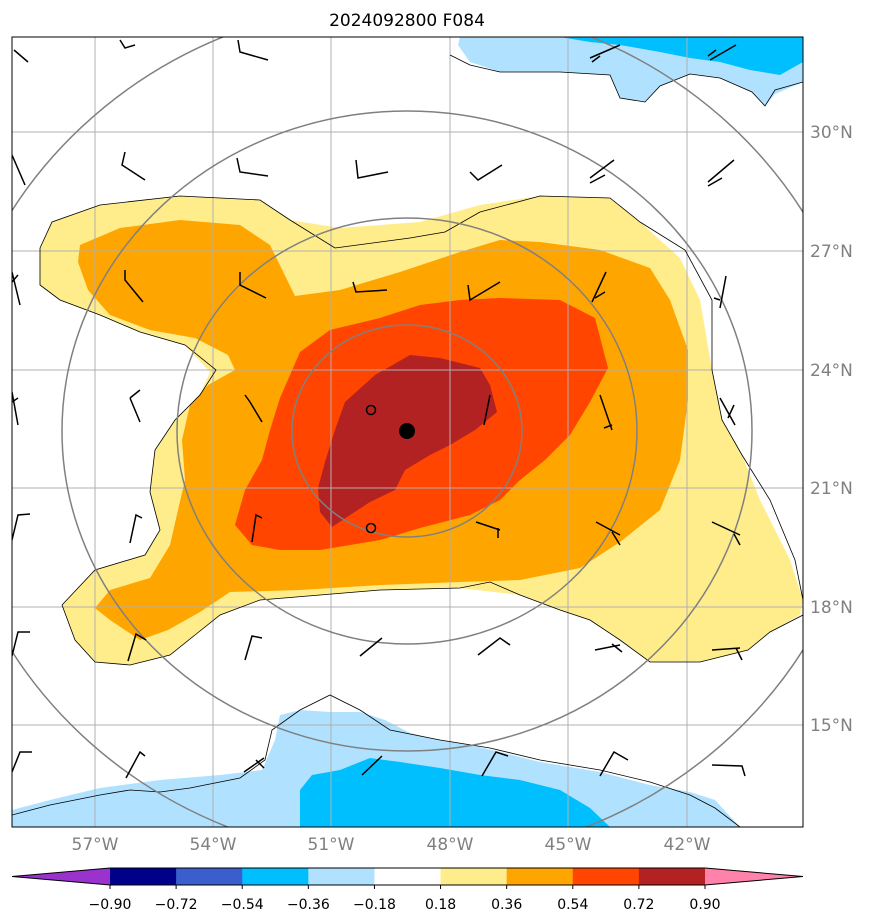 The image size is (873, 924). Describe the element at coordinates (831, 489) in the screenshot. I see `lat-label: 21°N` at that location.